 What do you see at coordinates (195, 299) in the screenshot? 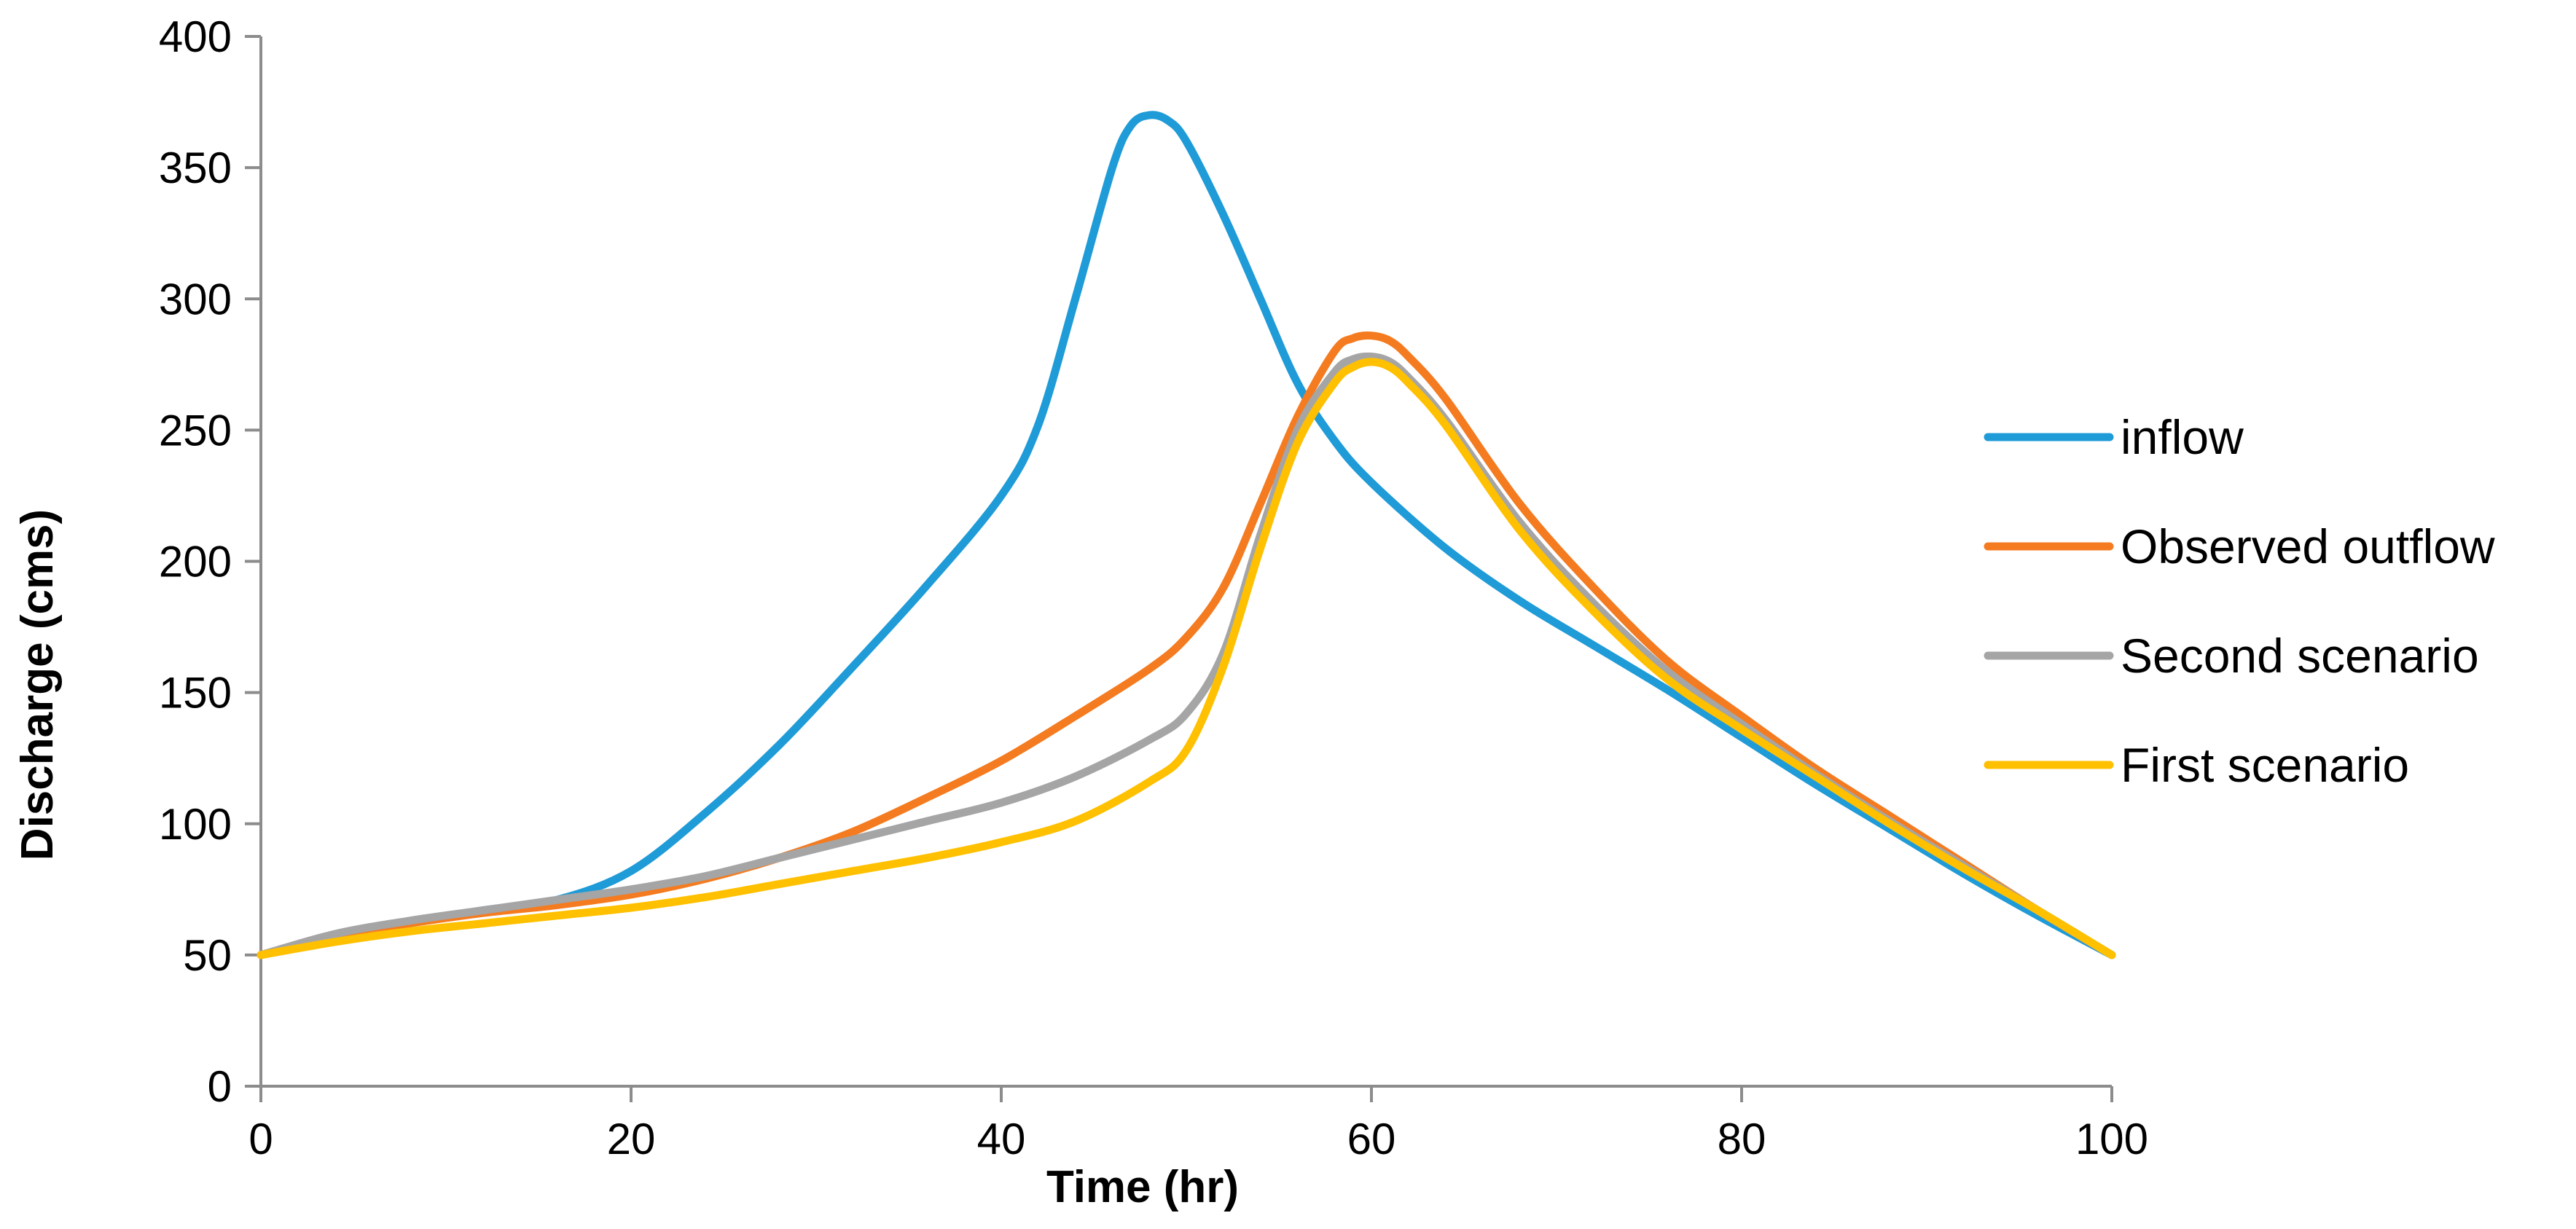
I see `y-tick-label: 300` at bounding box center [195, 299].